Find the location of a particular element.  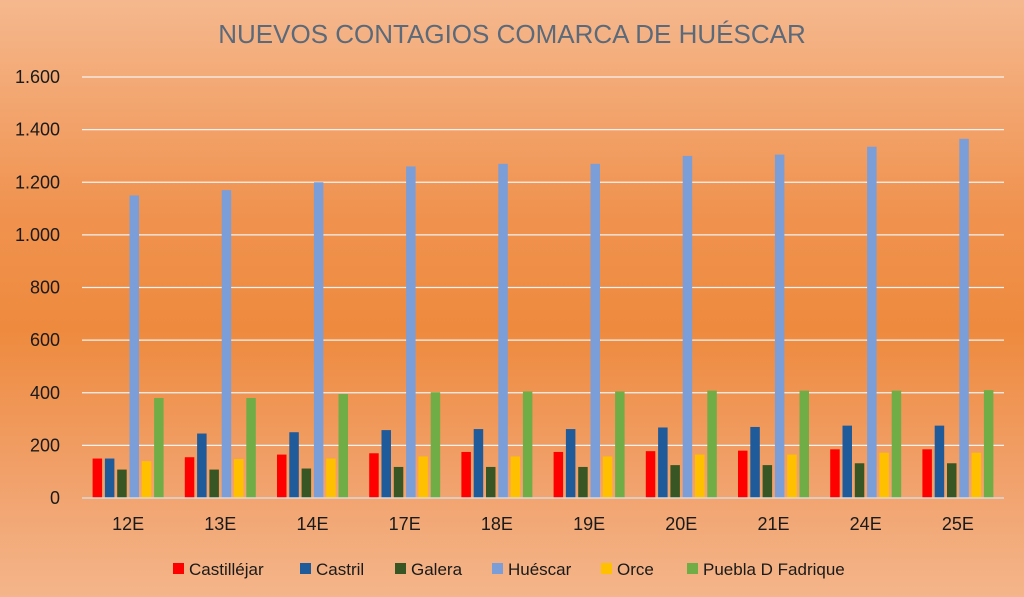

y-tick-label: 800 is located at coordinates (45, 288).